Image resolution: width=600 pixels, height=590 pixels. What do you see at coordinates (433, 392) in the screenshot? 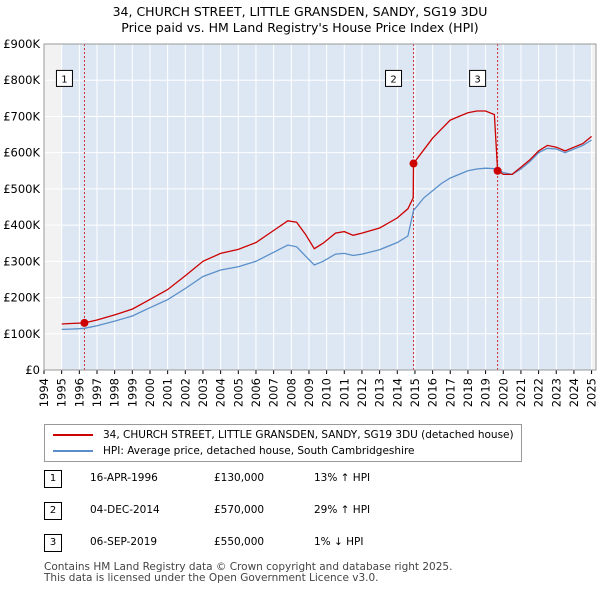
I see `x-tick-label: 2016` at bounding box center [433, 392].